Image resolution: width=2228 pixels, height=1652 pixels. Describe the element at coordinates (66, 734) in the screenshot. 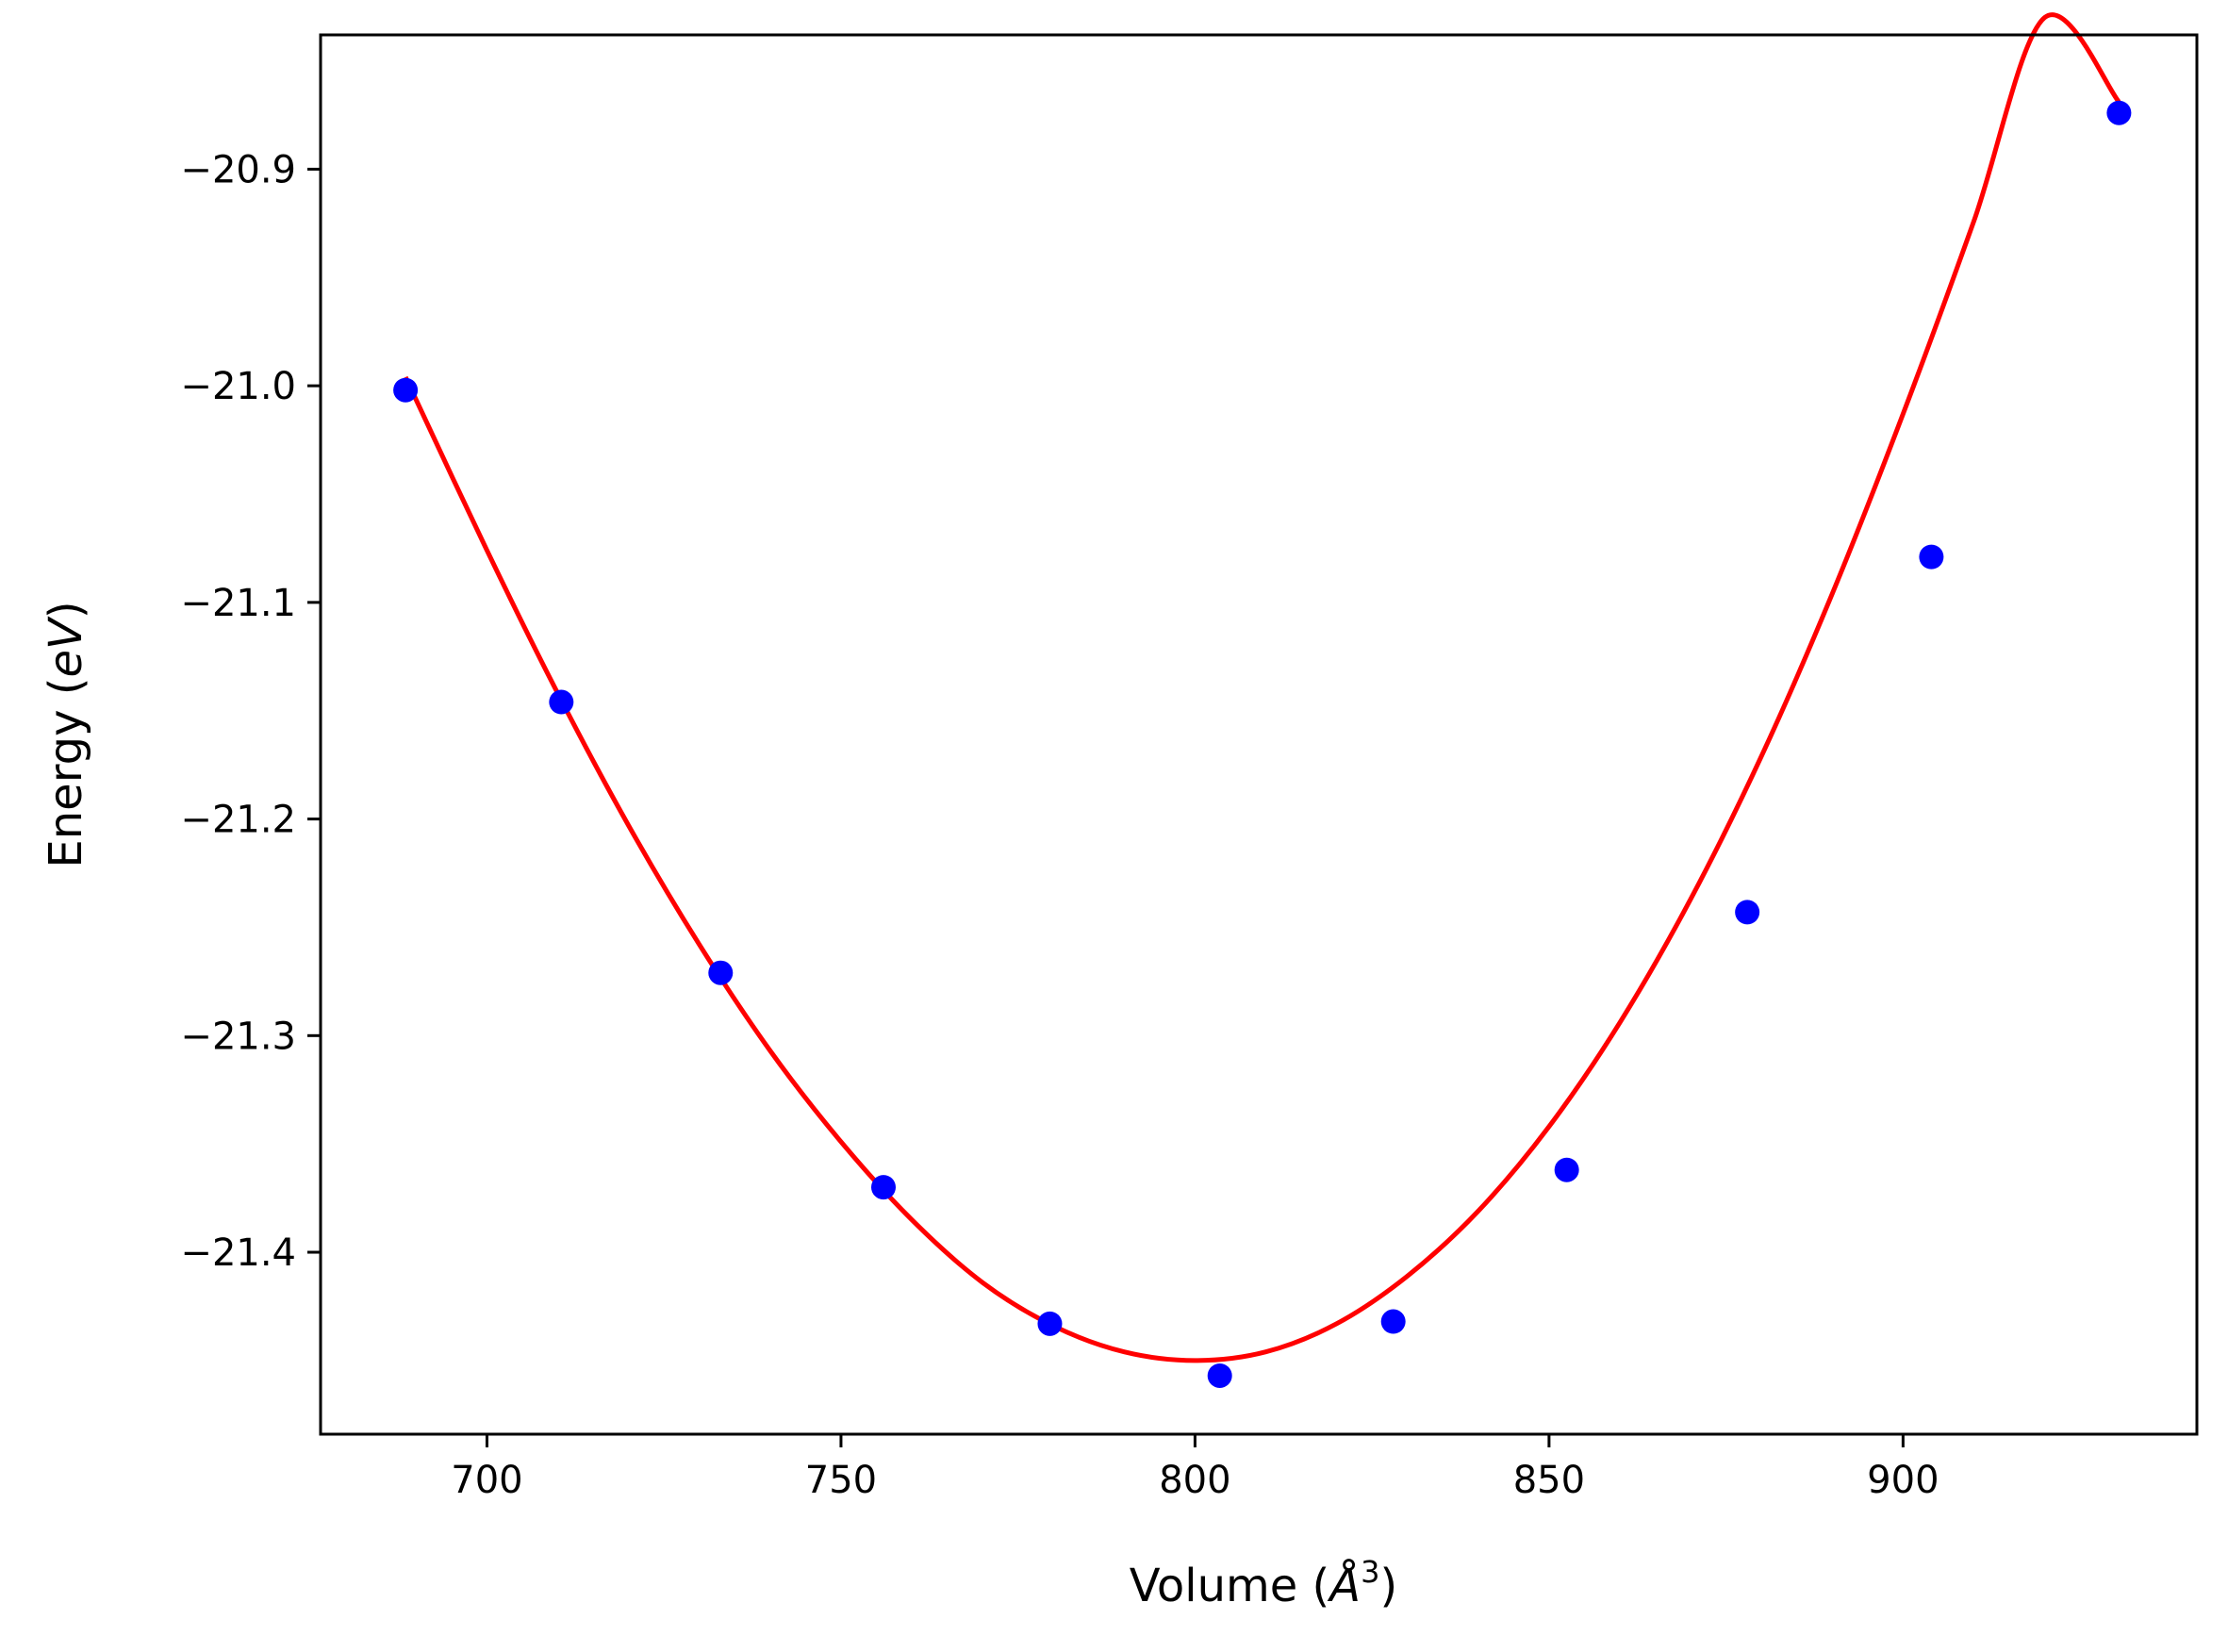

I see `y-axis-label: Energy (eV)` at that location.